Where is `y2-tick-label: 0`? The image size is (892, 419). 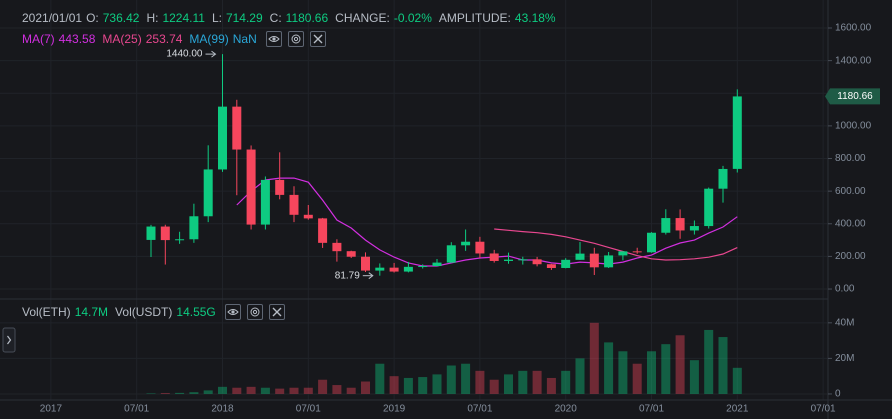 y2-tick-label: 0 is located at coordinates (838, 394).